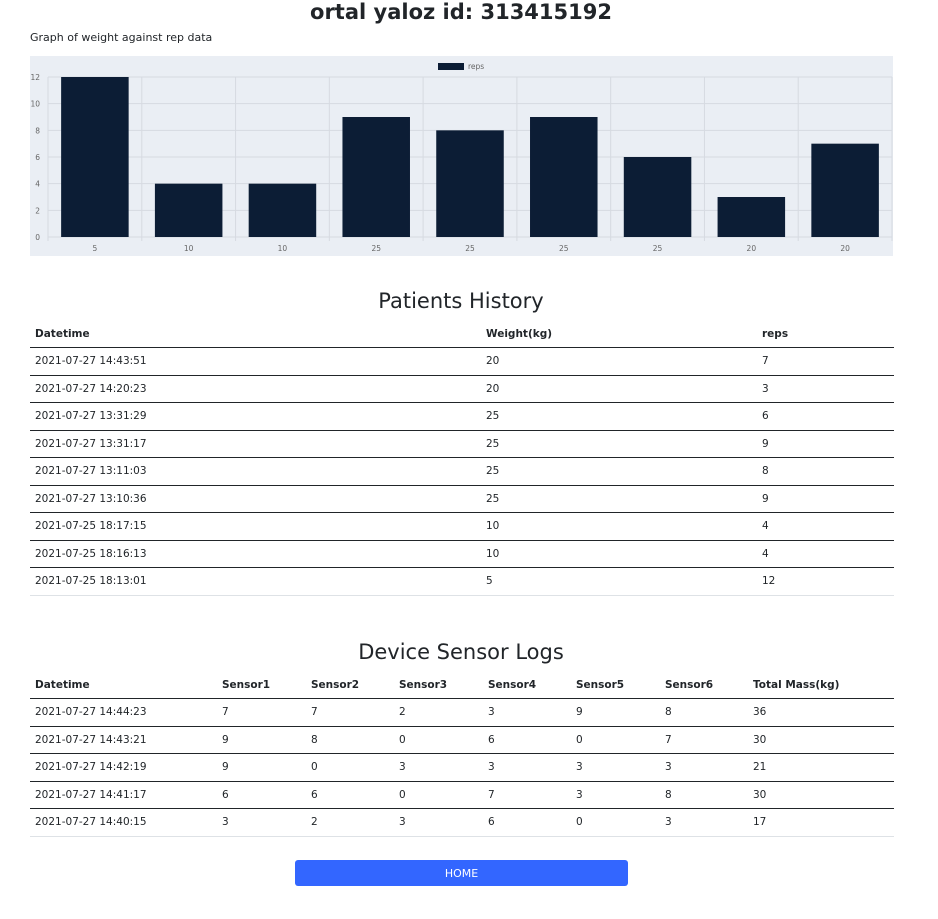 This screenshot has height=919, width=938. I want to click on home-button: HOME, so click(461, 873).